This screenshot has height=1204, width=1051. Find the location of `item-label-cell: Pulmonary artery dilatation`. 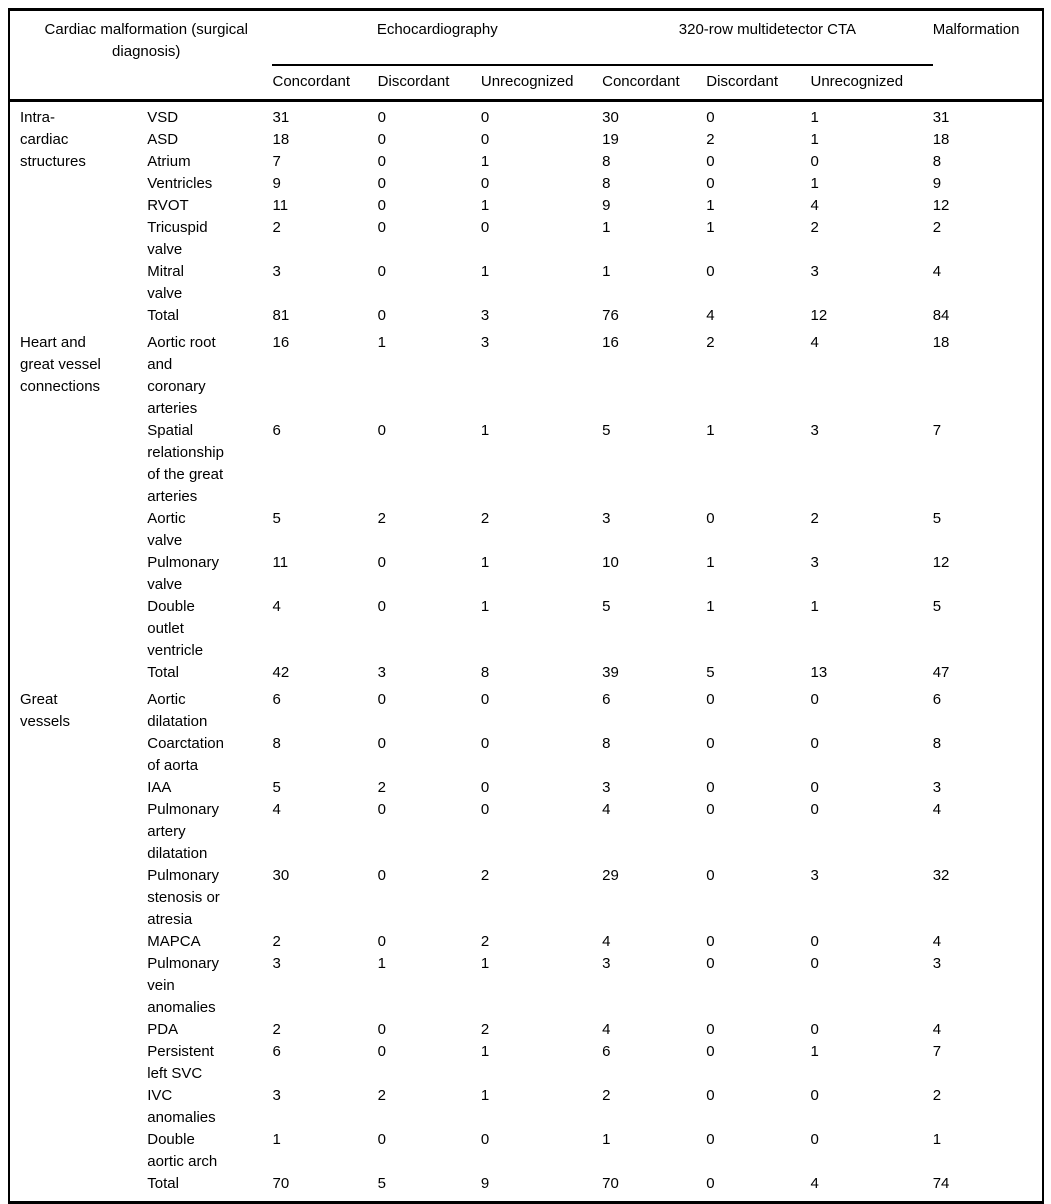

item-label-cell: Pulmonary artery dilatation is located at coordinates (183, 831).